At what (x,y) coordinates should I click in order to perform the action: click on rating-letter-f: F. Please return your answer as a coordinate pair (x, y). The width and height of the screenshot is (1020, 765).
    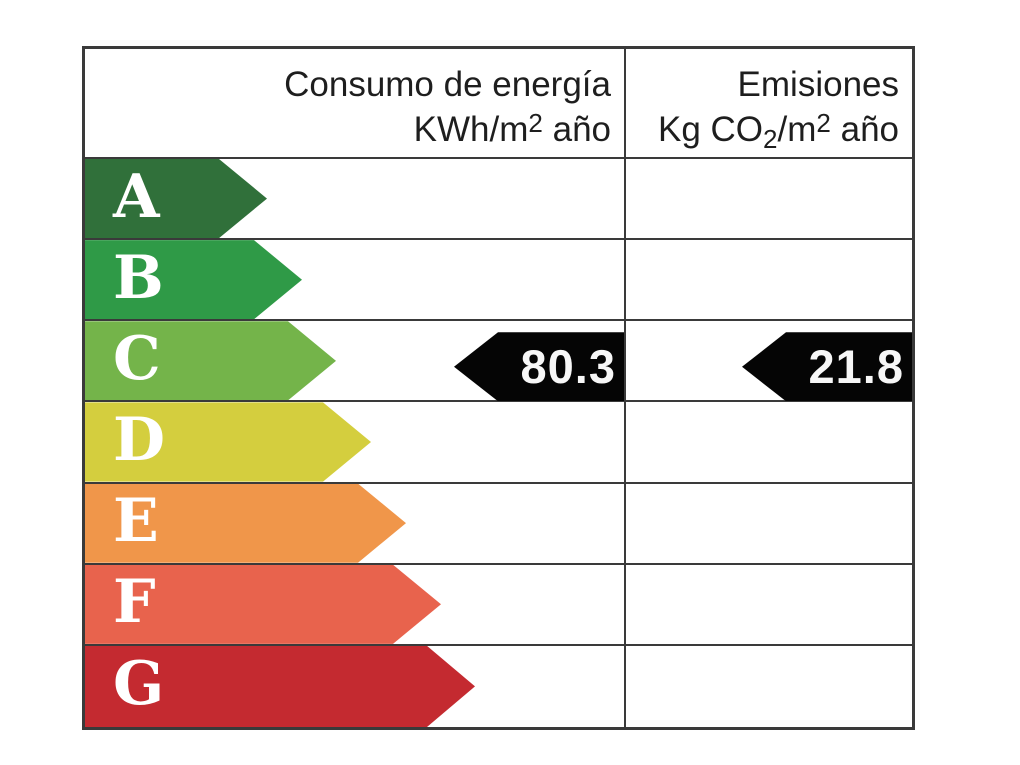
    Looking at the image, I should click on (134, 602).